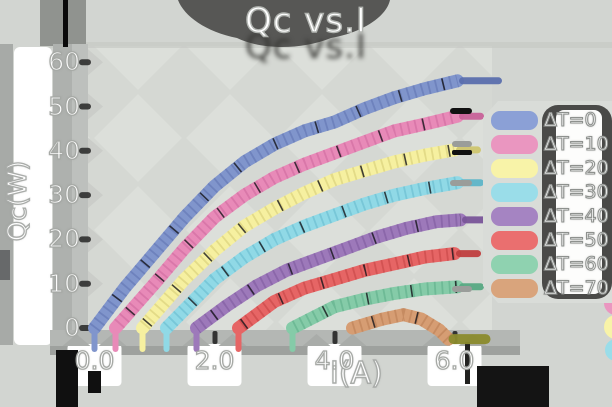 This screenshot has width=612, height=407. I want to click on series-ΔT=70, so click(418, 327).